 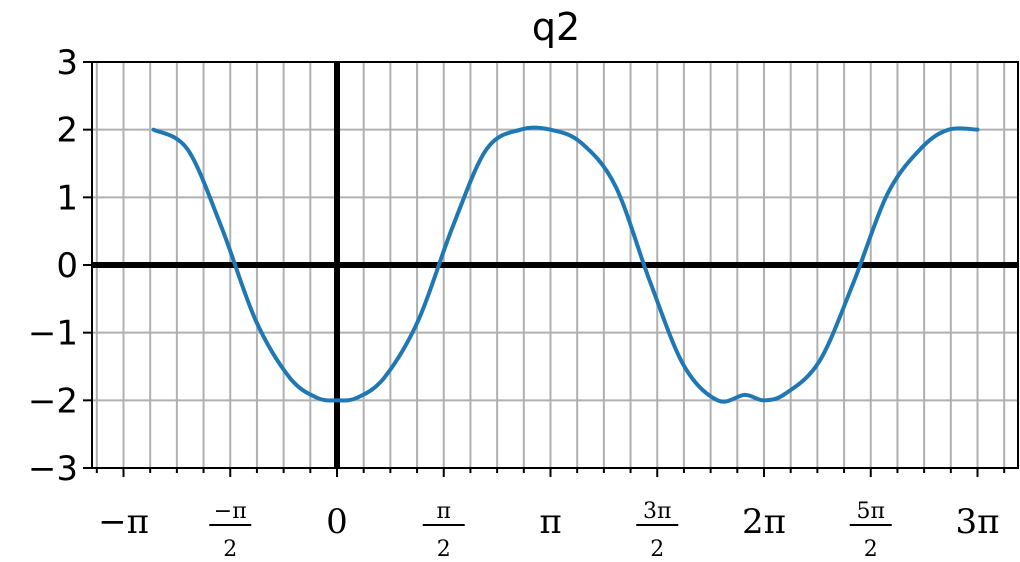 What do you see at coordinates (657, 530) in the screenshot?
I see `x-tick-fraction: 3π 2` at bounding box center [657, 530].